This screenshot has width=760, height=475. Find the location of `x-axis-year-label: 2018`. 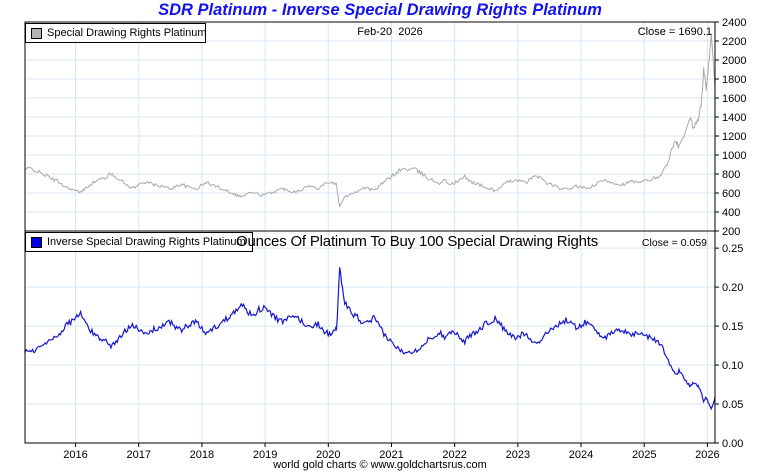

x-axis-year-label: 2018 is located at coordinates (202, 455).